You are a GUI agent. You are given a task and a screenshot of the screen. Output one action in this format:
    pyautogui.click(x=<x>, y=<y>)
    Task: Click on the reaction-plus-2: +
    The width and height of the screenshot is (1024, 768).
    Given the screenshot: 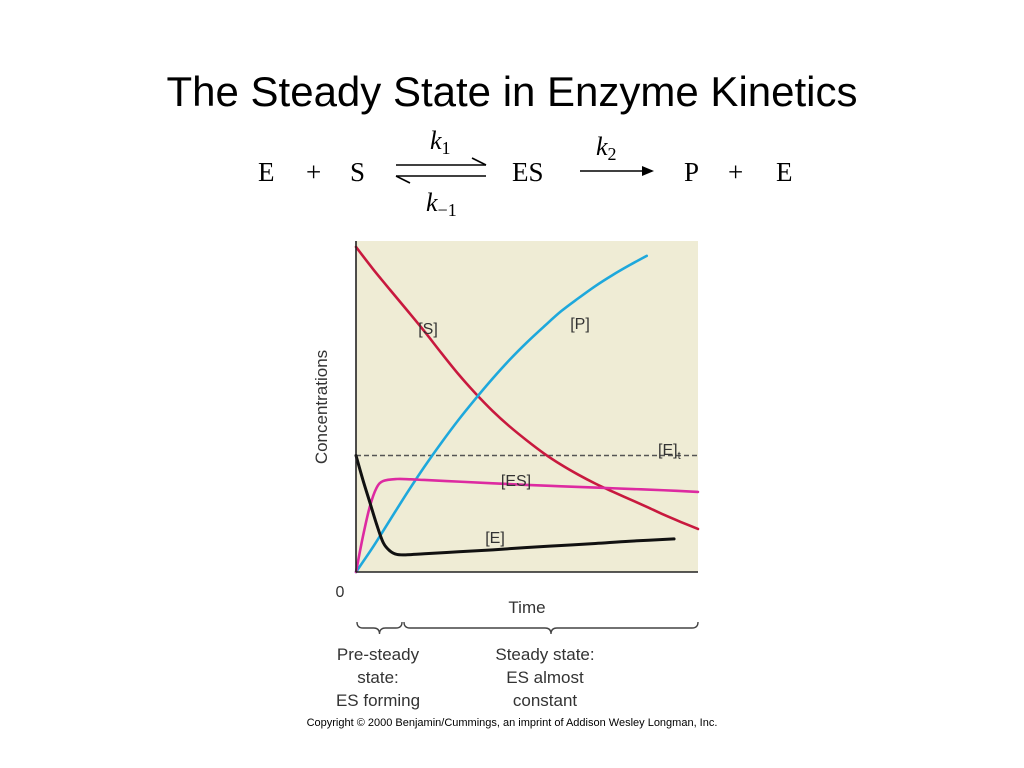 What is the action you would take?
    pyautogui.click(x=736, y=172)
    